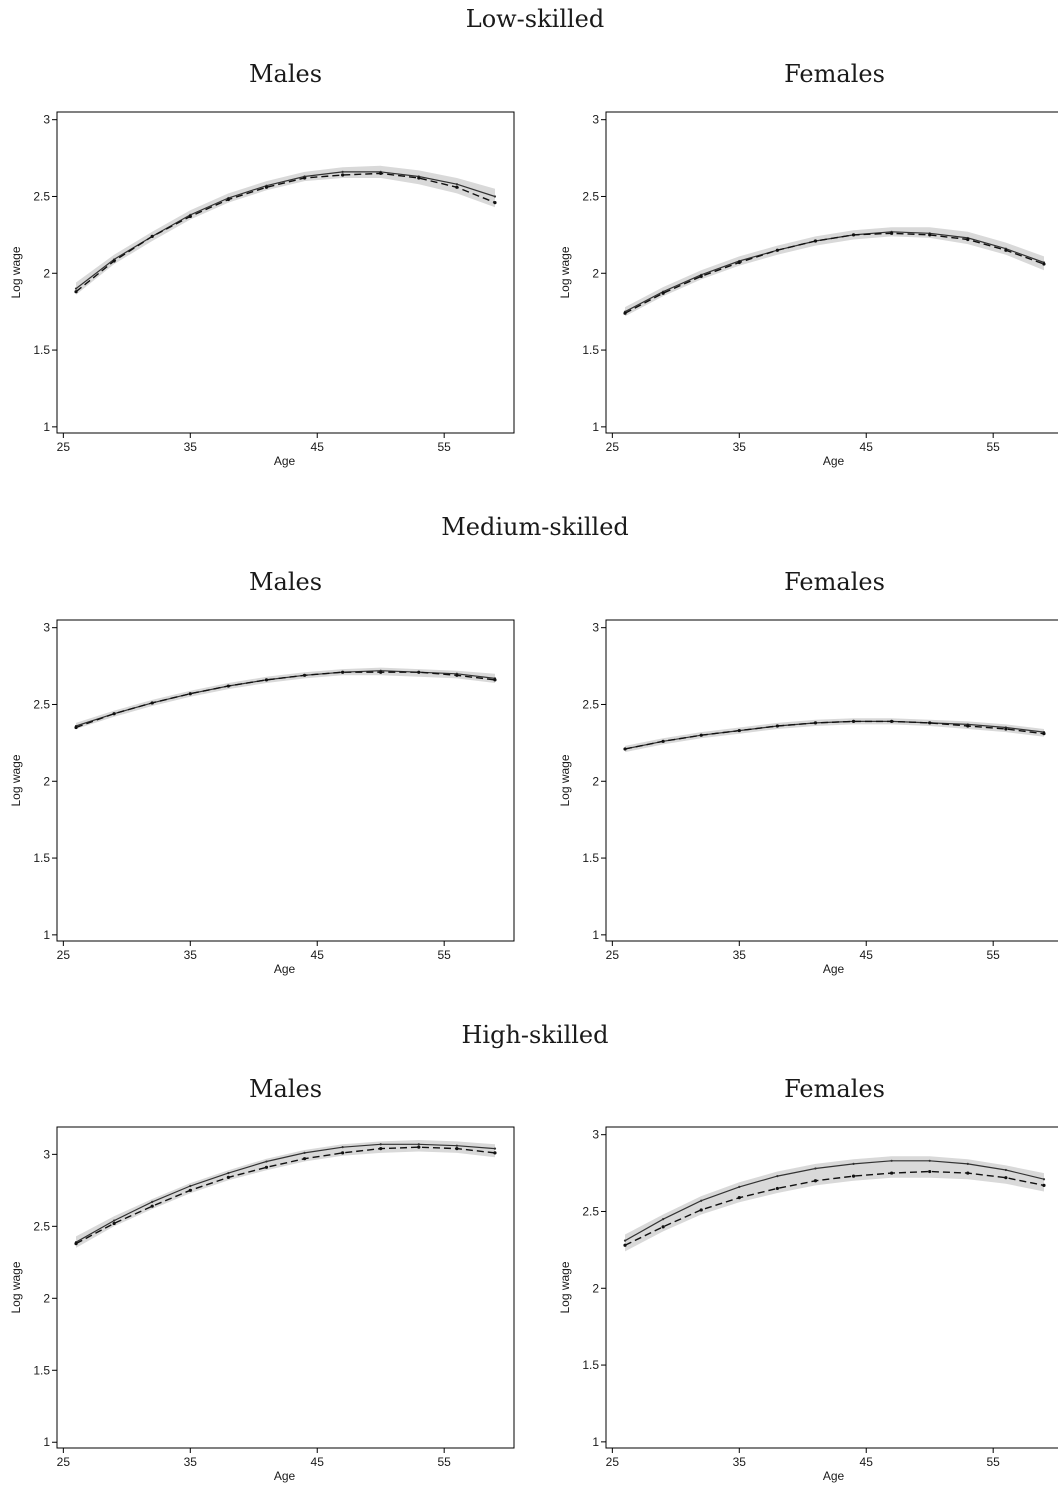  What do you see at coordinates (595, 427) in the screenshot?
I see `y-tick-label: 1` at bounding box center [595, 427].